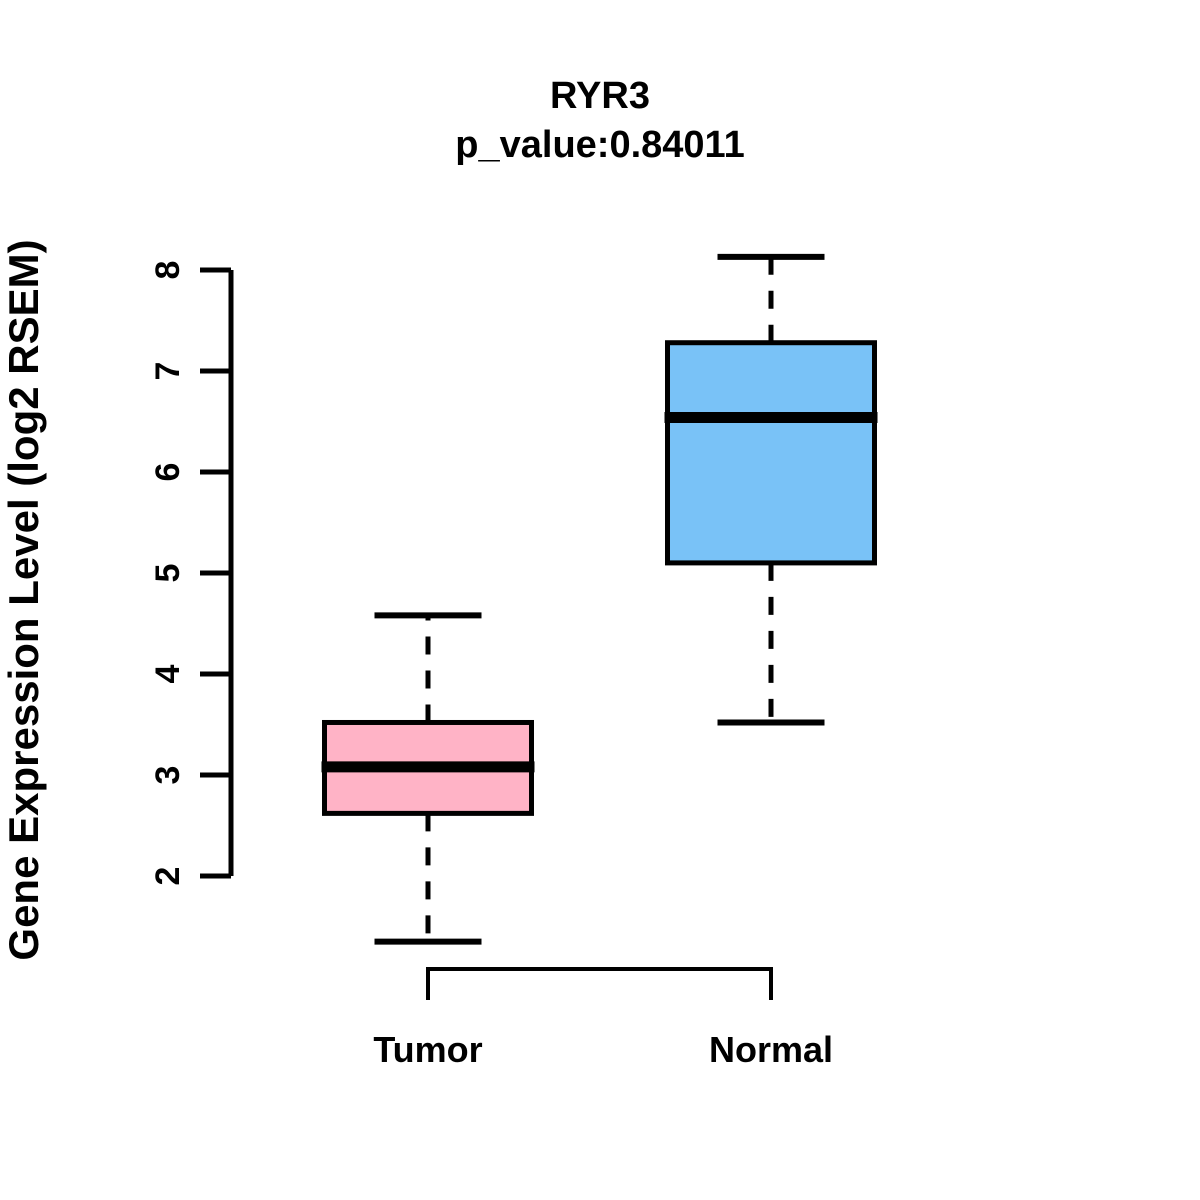 The image size is (1200, 1200). Describe the element at coordinates (600, 96) in the screenshot. I see `chart-title: RYR3` at that location.